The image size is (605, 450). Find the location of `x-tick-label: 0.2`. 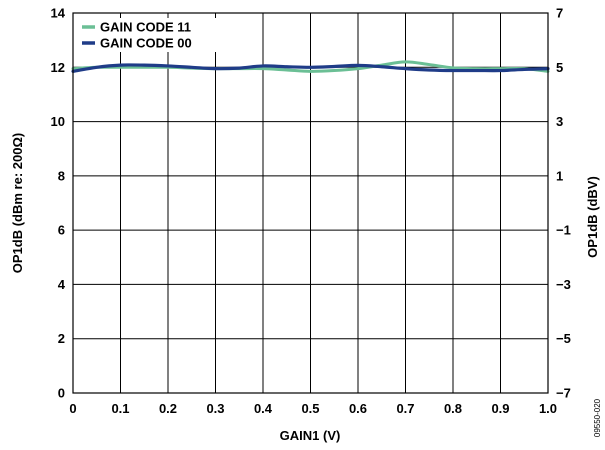

x-tick-label: 0.2 is located at coordinates (168, 408).